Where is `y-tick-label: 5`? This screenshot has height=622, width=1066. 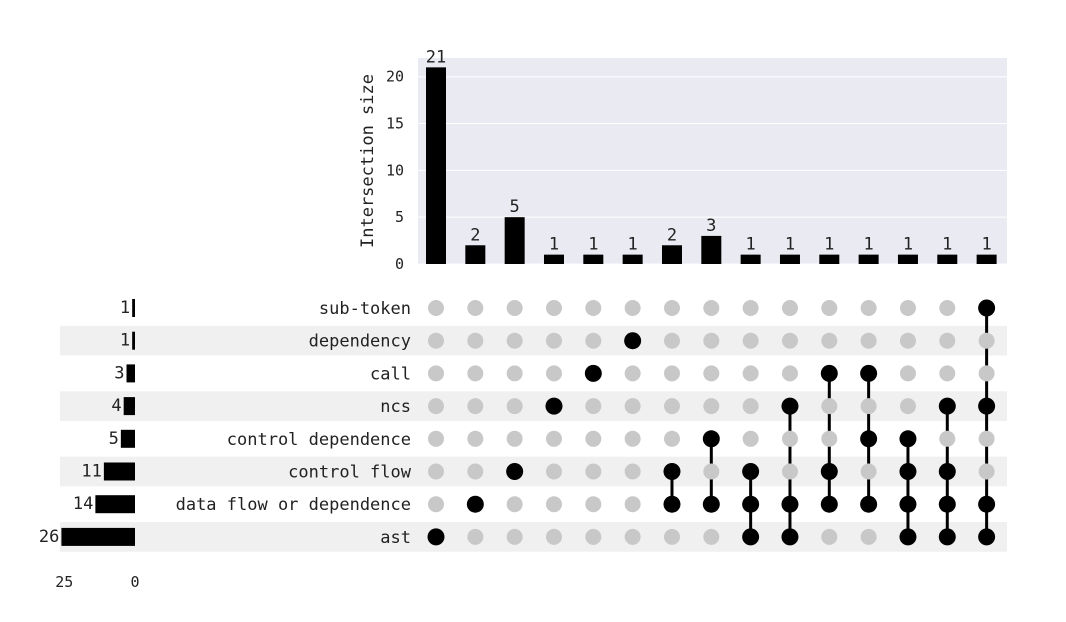
y-tick-label: 5 is located at coordinates (399, 217).